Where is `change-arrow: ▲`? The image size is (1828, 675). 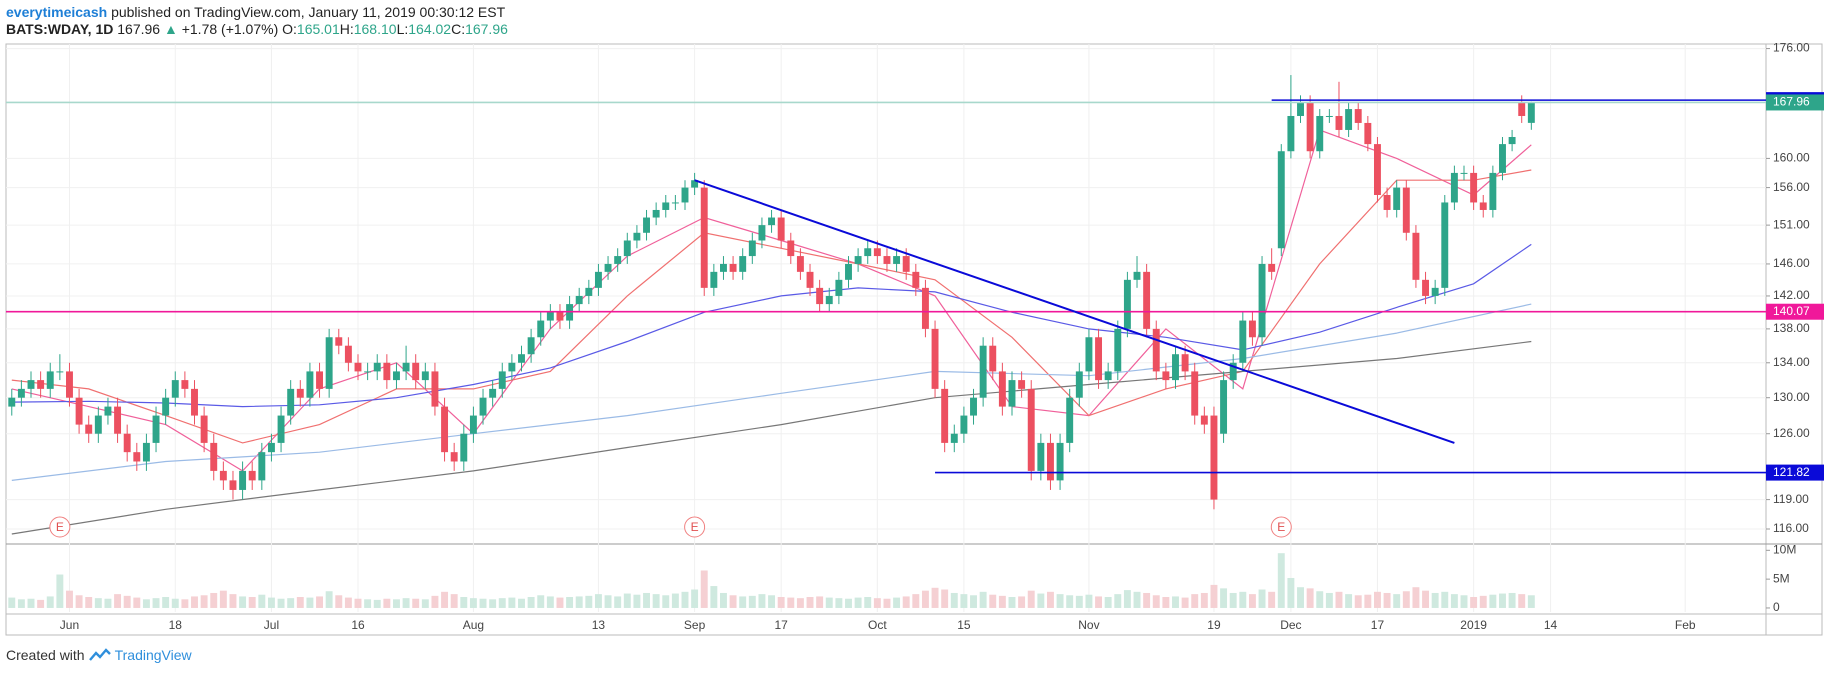
change-arrow: ▲ is located at coordinates (170, 29).